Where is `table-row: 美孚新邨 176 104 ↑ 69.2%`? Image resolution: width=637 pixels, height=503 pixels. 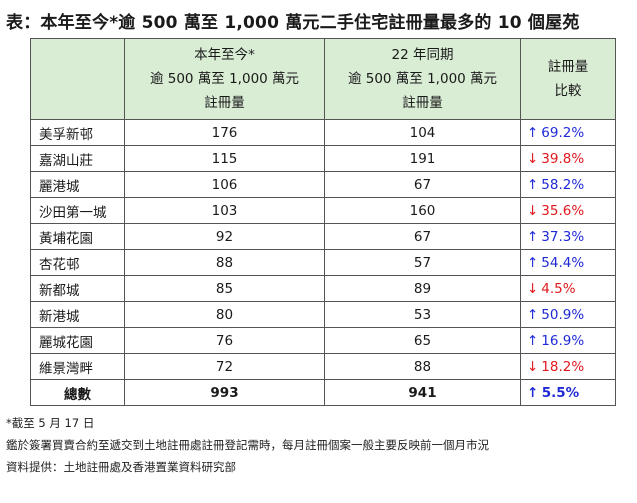
table-row: 美孚新邨 176 104 ↑ 69.2% is located at coordinates (323, 132).